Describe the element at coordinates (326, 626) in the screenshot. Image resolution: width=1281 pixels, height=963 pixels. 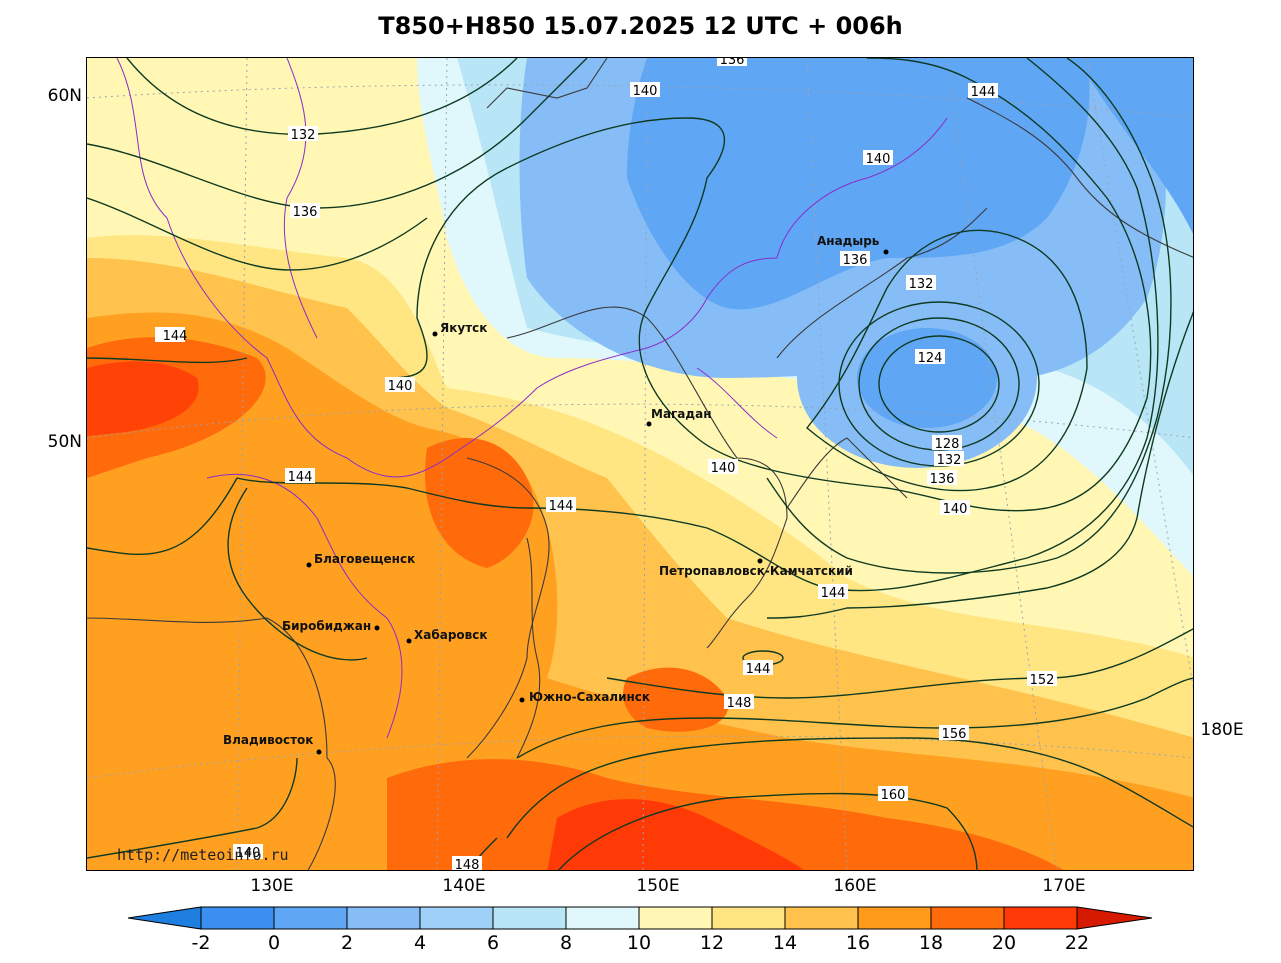
I see `svg-text: Биробиджан` at that location.